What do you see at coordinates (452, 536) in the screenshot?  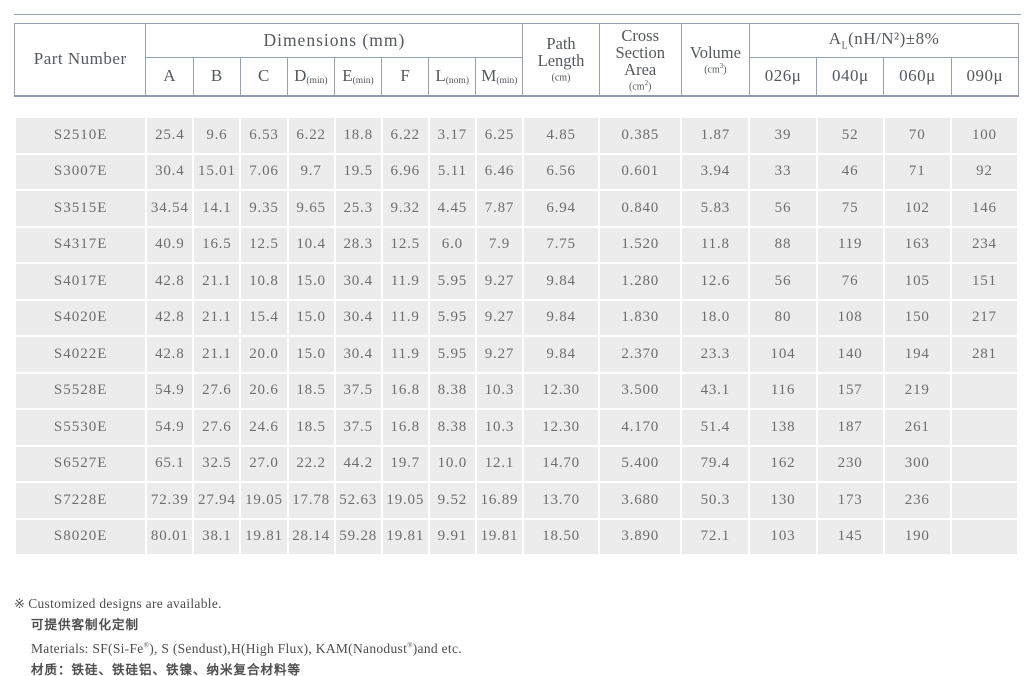 I see `value-cell: 9.91` at bounding box center [452, 536].